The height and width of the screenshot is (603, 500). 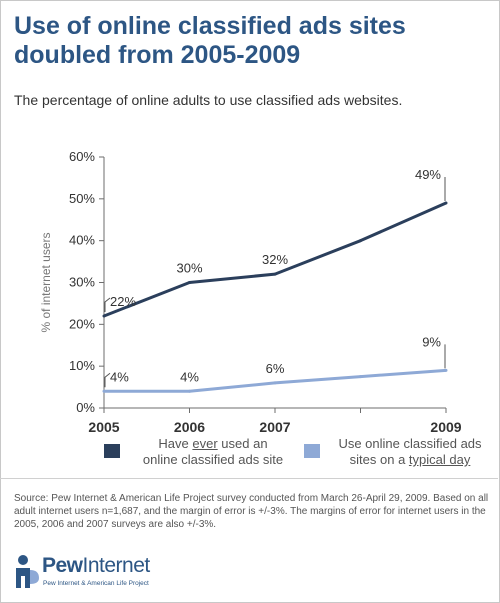 I want to click on callout-leader-ever, so click(x=107, y=304).